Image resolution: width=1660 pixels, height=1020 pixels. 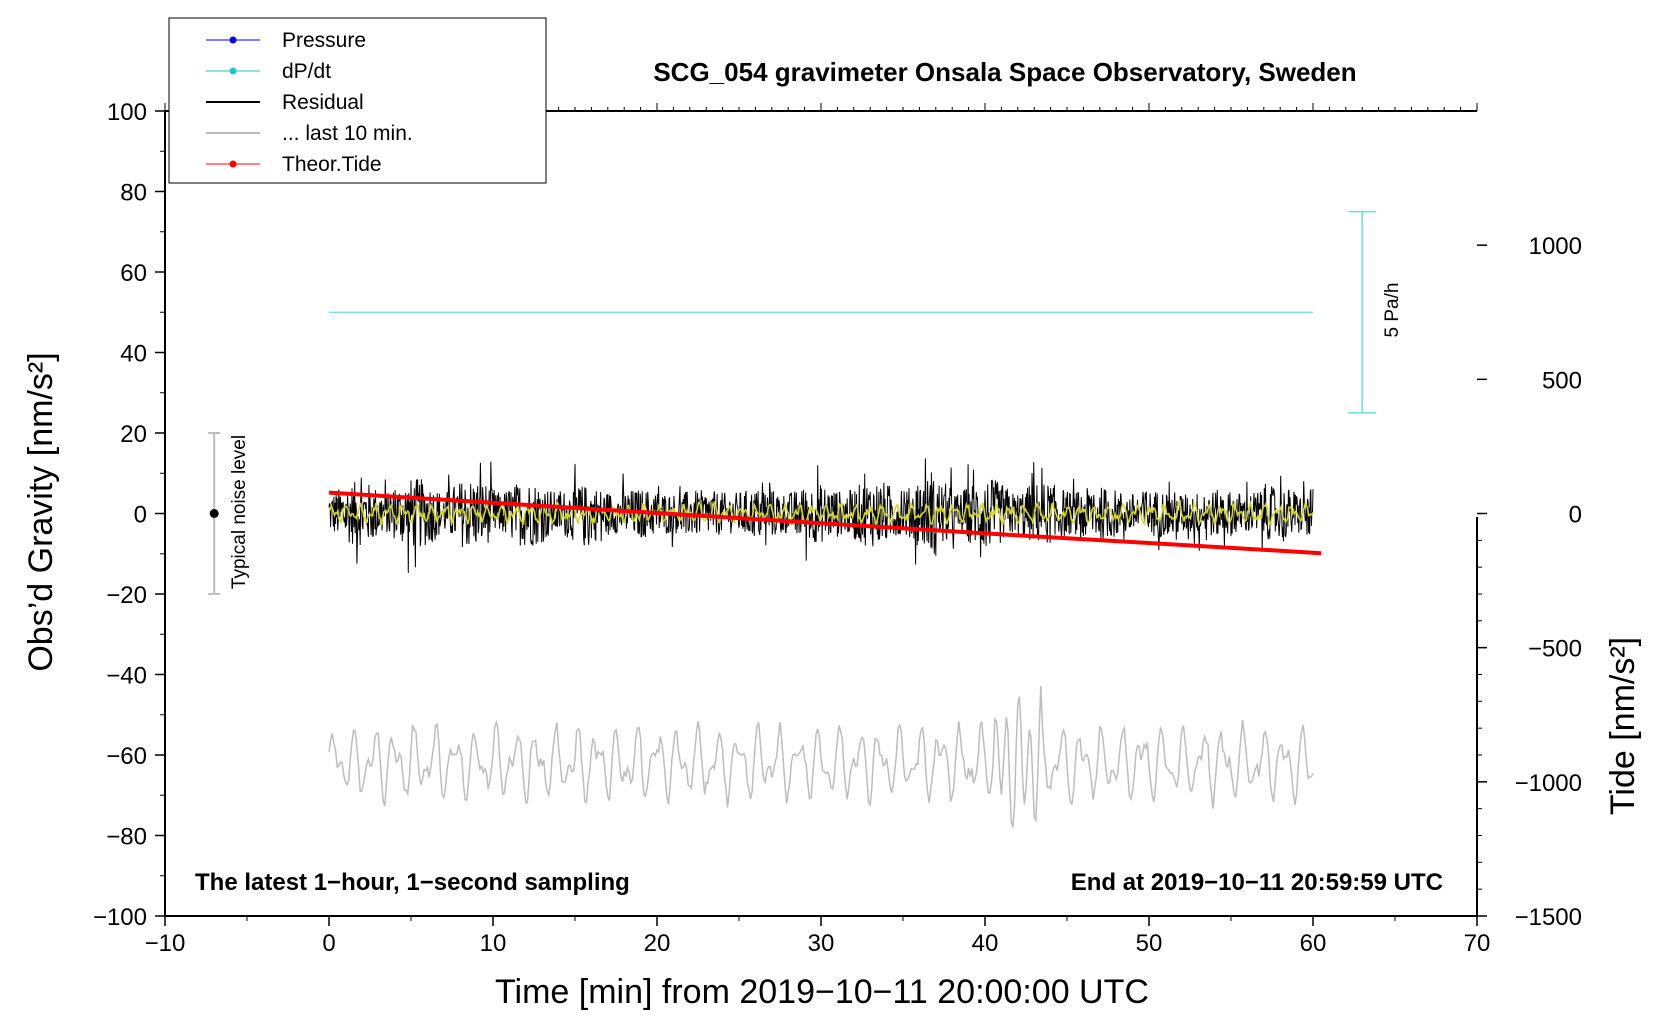 I want to click on x-tick-label: 70, so click(x=1477, y=943).